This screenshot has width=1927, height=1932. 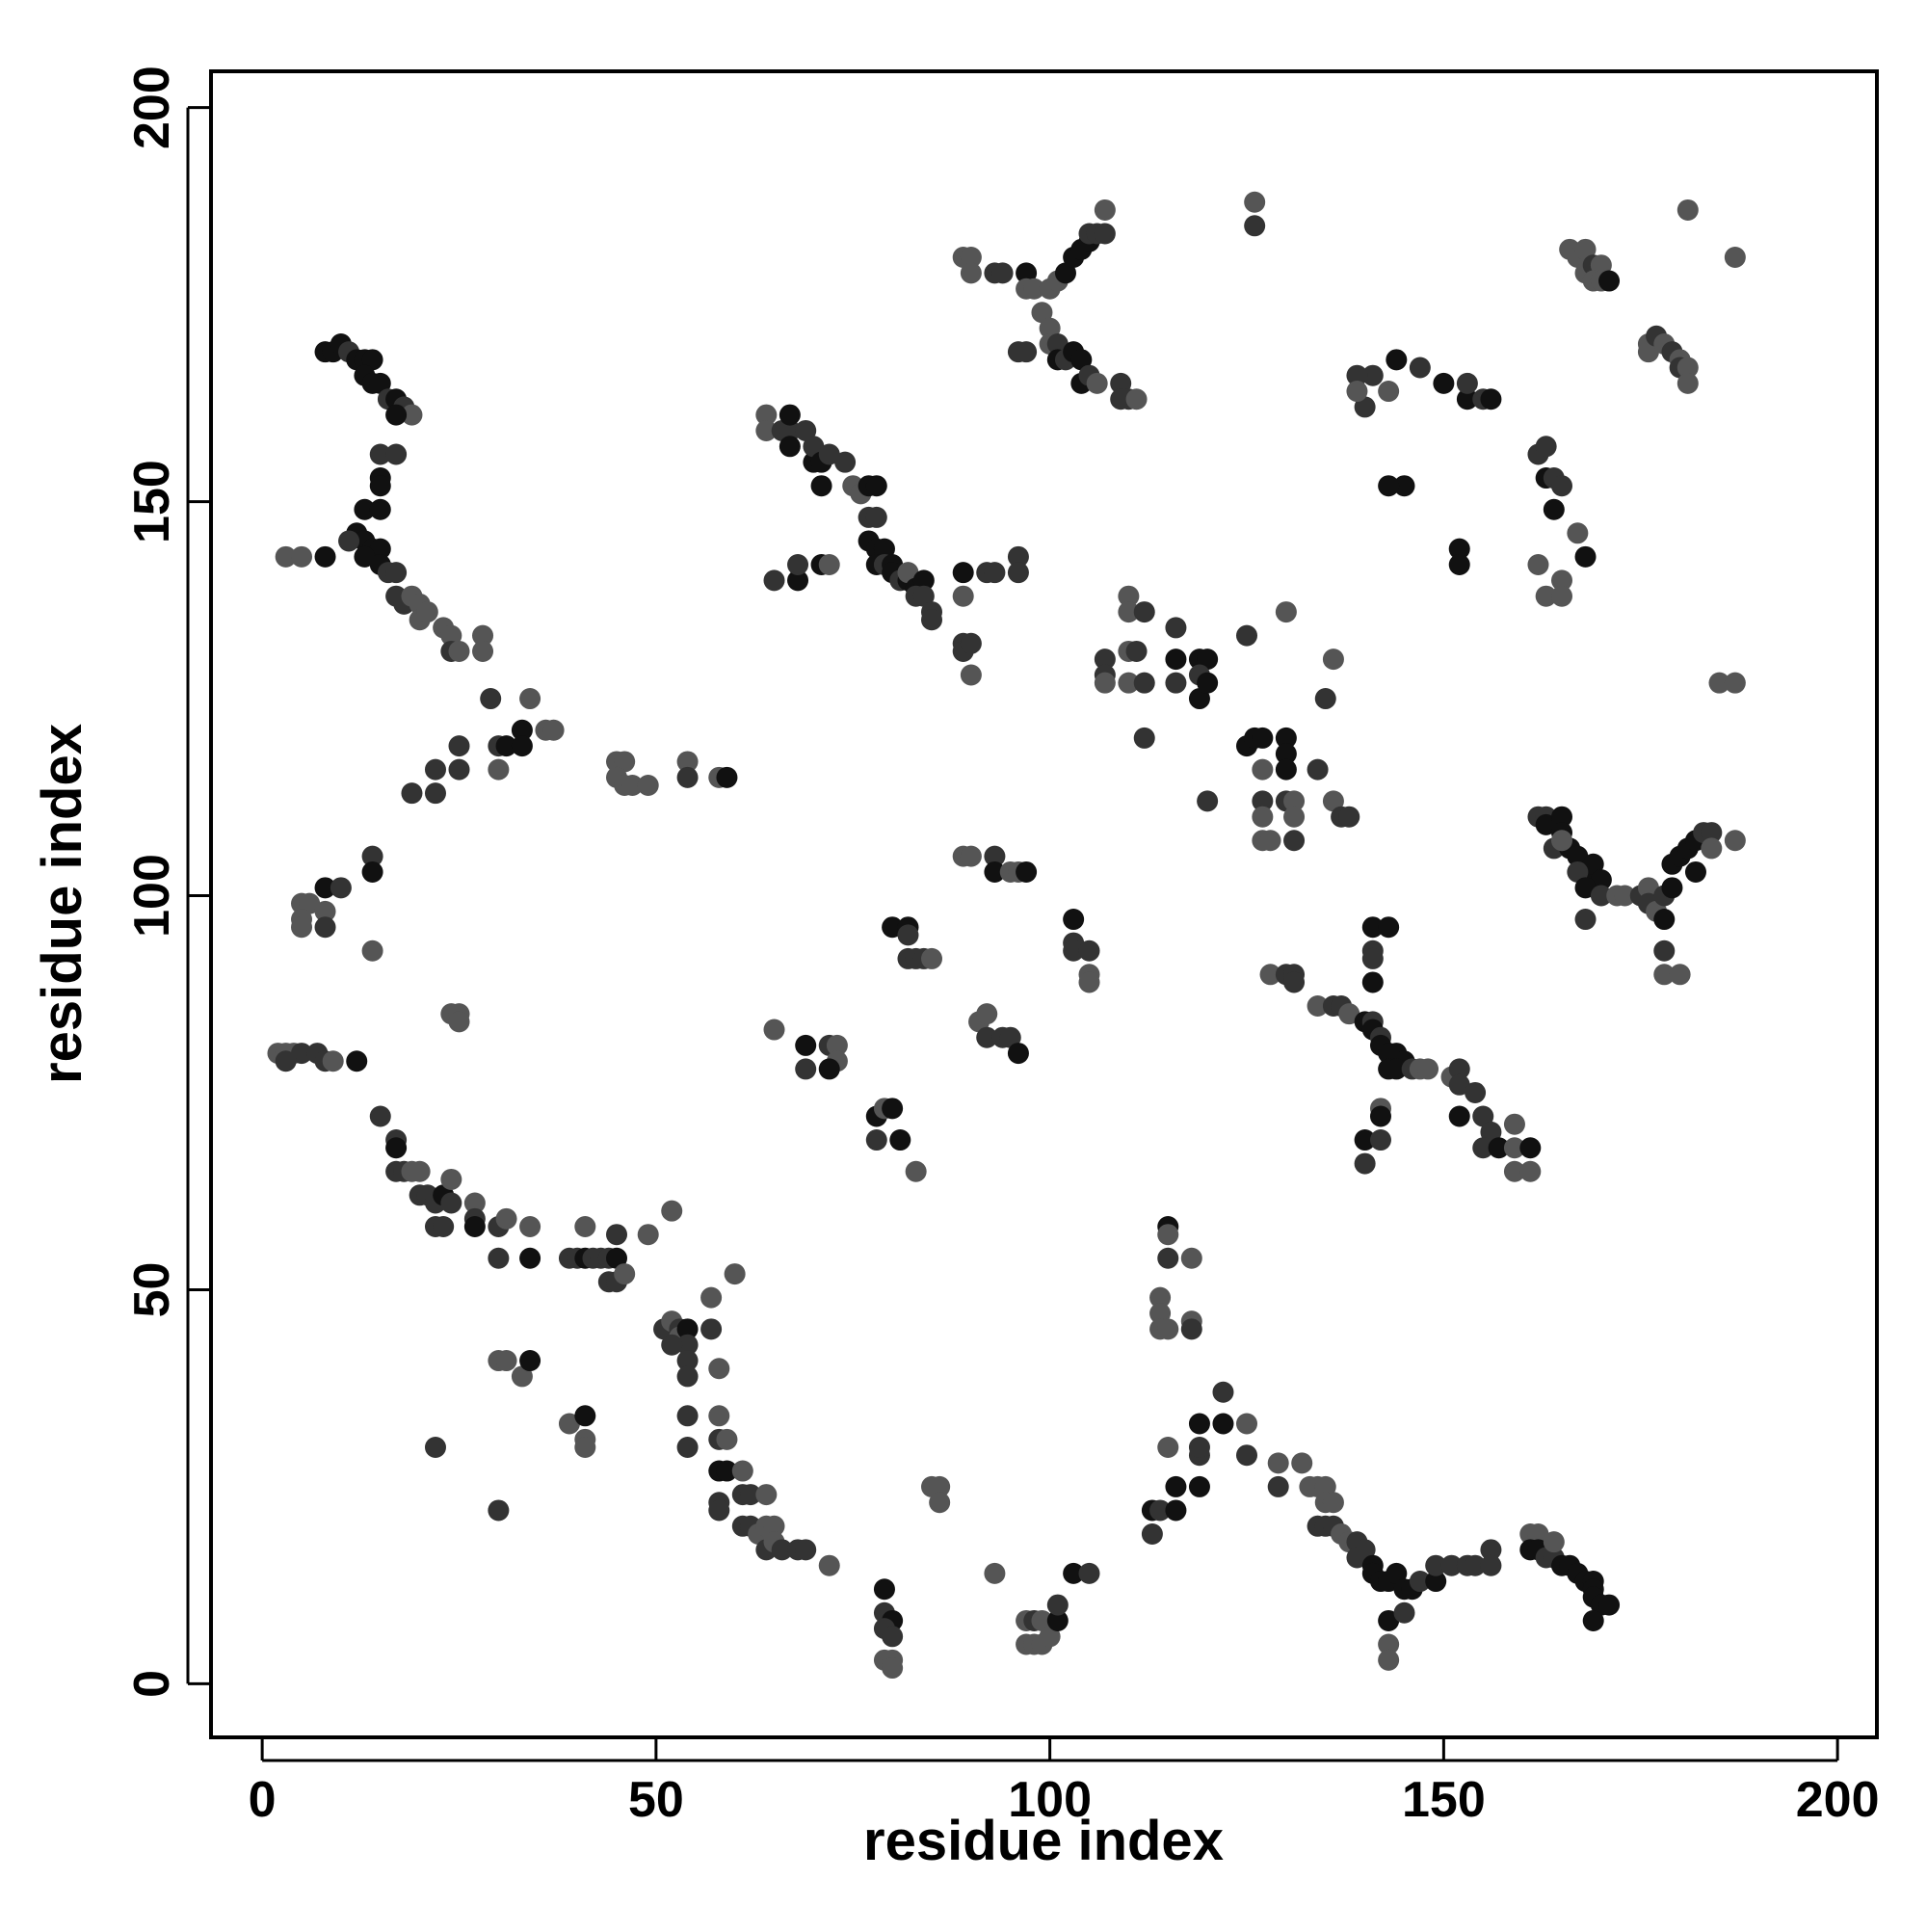 What do you see at coordinates (152, 107) in the screenshot?
I see `y-tick-label: 200` at bounding box center [152, 107].